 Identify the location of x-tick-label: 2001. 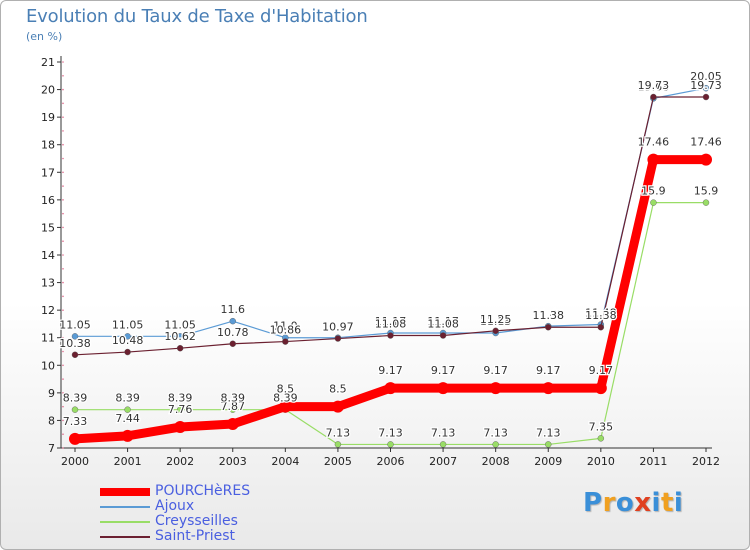
(128, 461).